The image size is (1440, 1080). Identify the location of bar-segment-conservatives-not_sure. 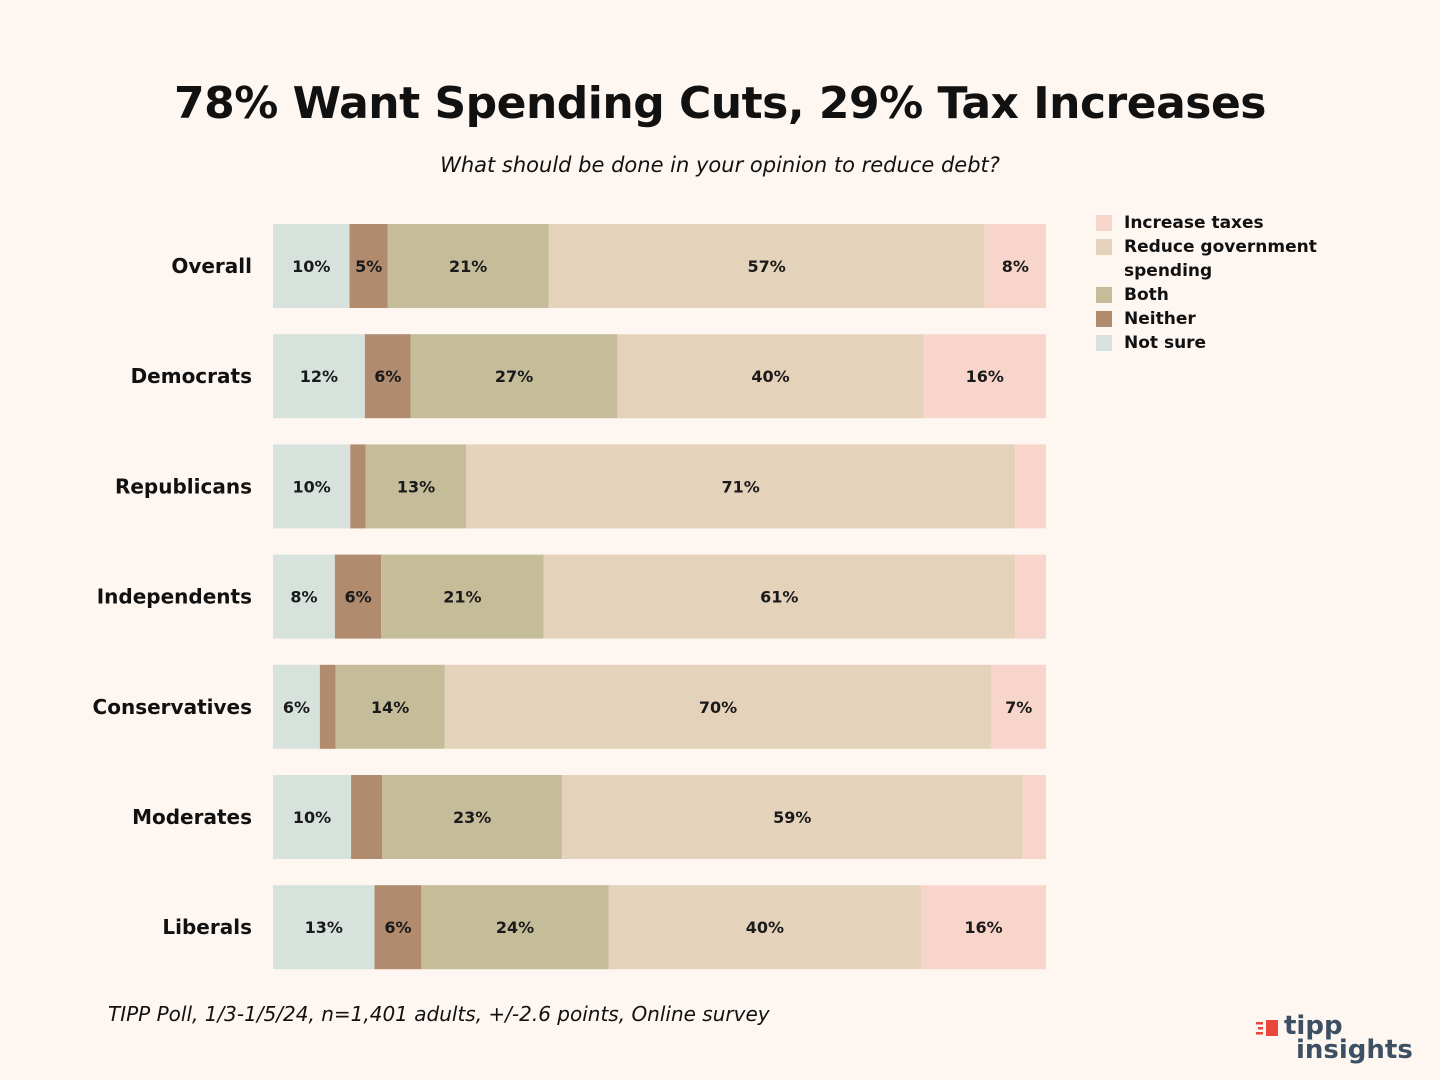
(296, 706).